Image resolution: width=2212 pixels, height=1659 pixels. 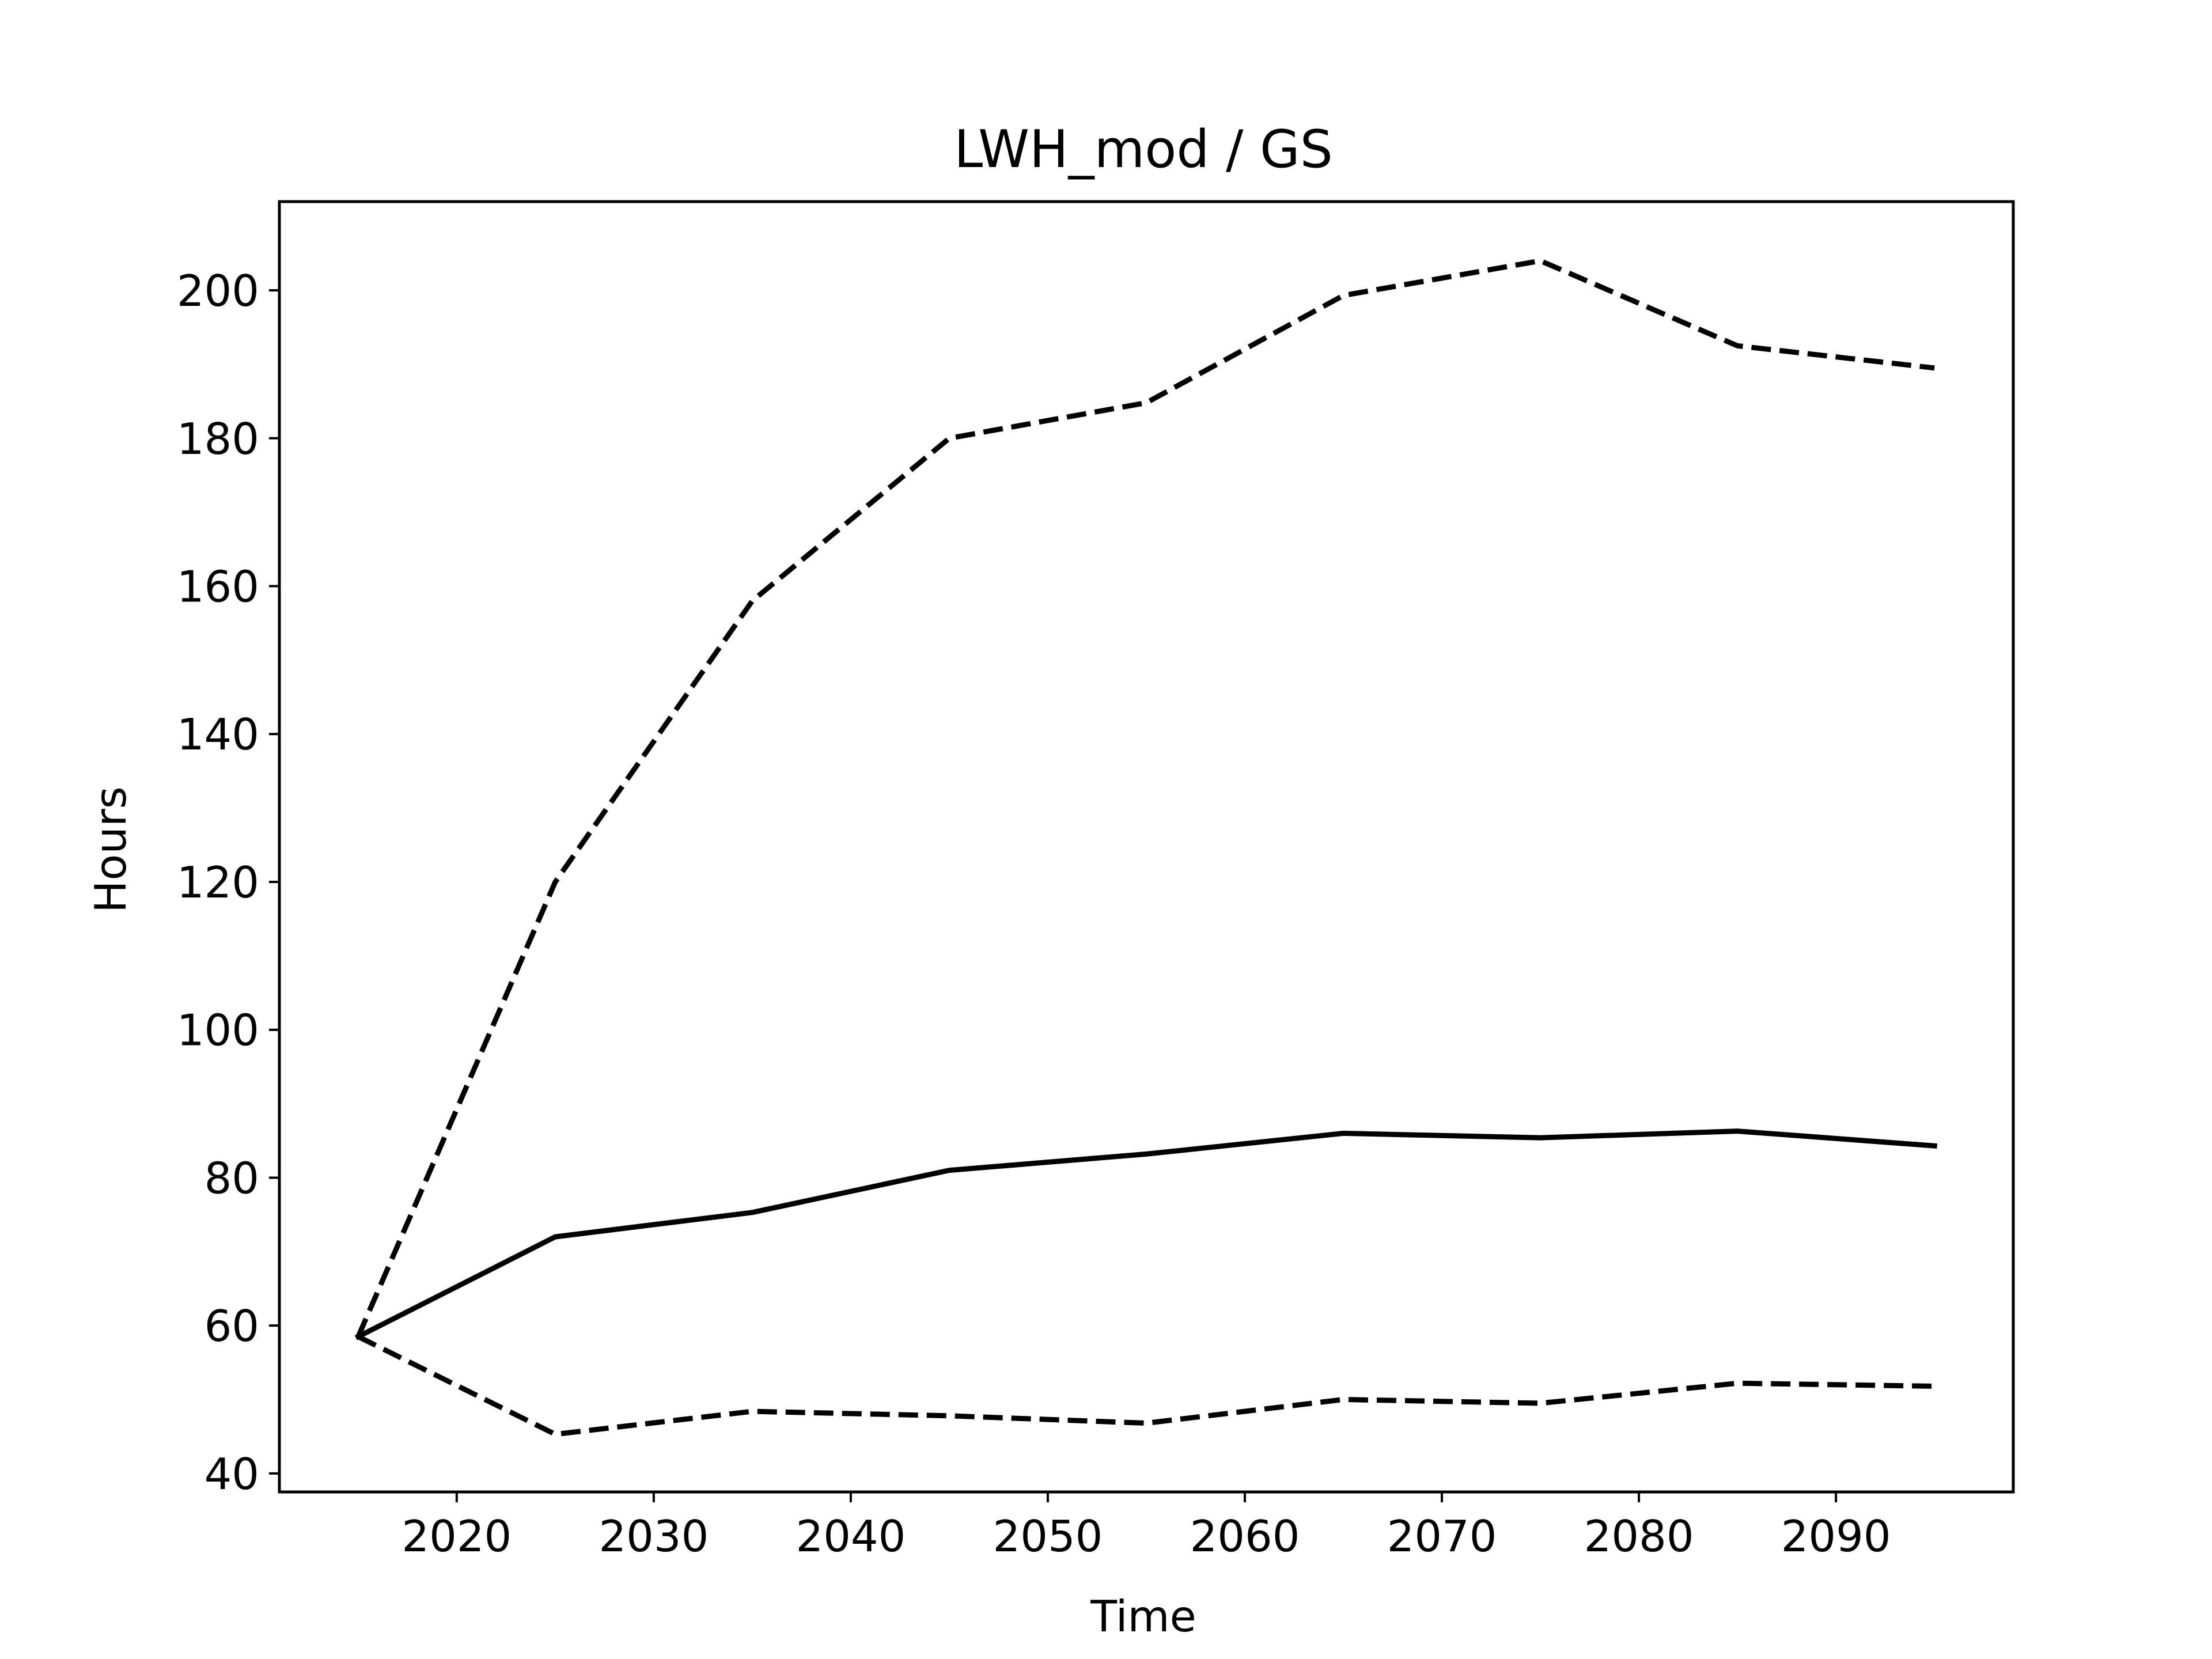 I want to click on x-tick-label: 2060, so click(x=1245, y=1536).